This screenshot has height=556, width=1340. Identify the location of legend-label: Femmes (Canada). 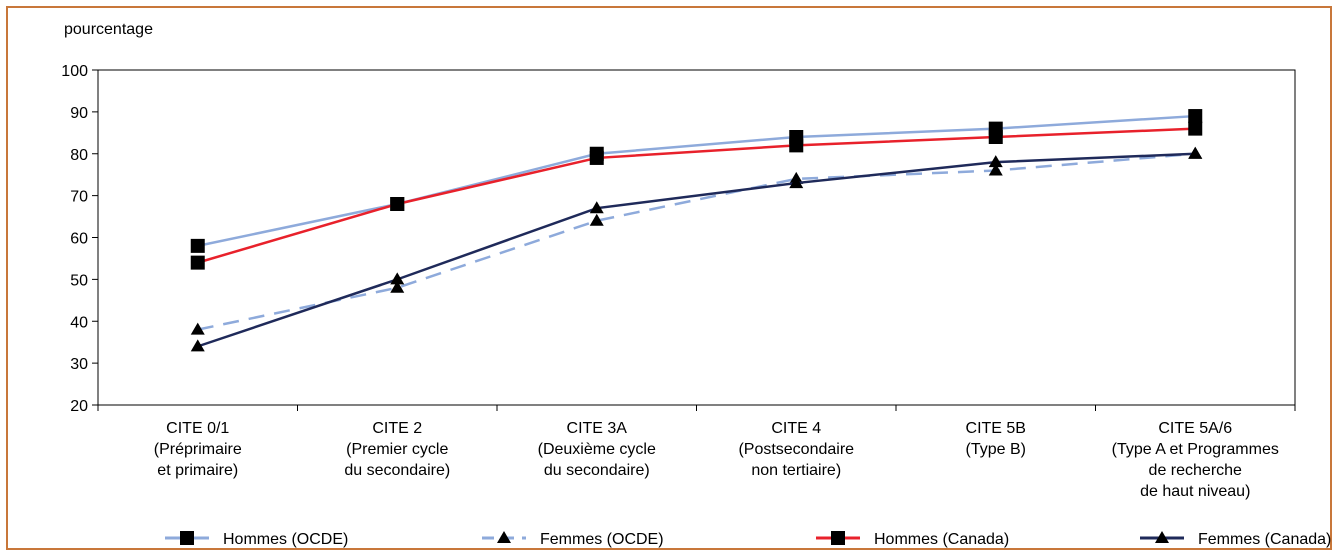
(1264, 539).